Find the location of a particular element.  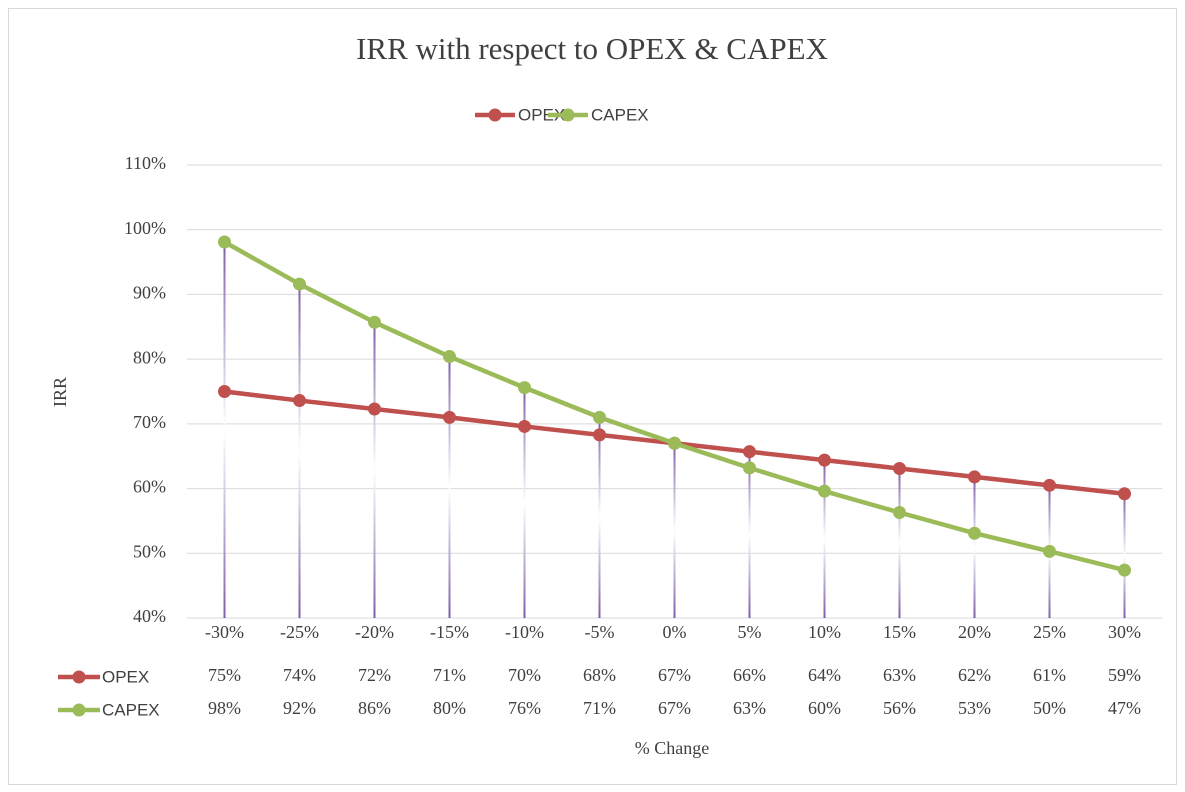

chart-title: IRR with respect to OPEX & CAPEX is located at coordinates (592, 48).